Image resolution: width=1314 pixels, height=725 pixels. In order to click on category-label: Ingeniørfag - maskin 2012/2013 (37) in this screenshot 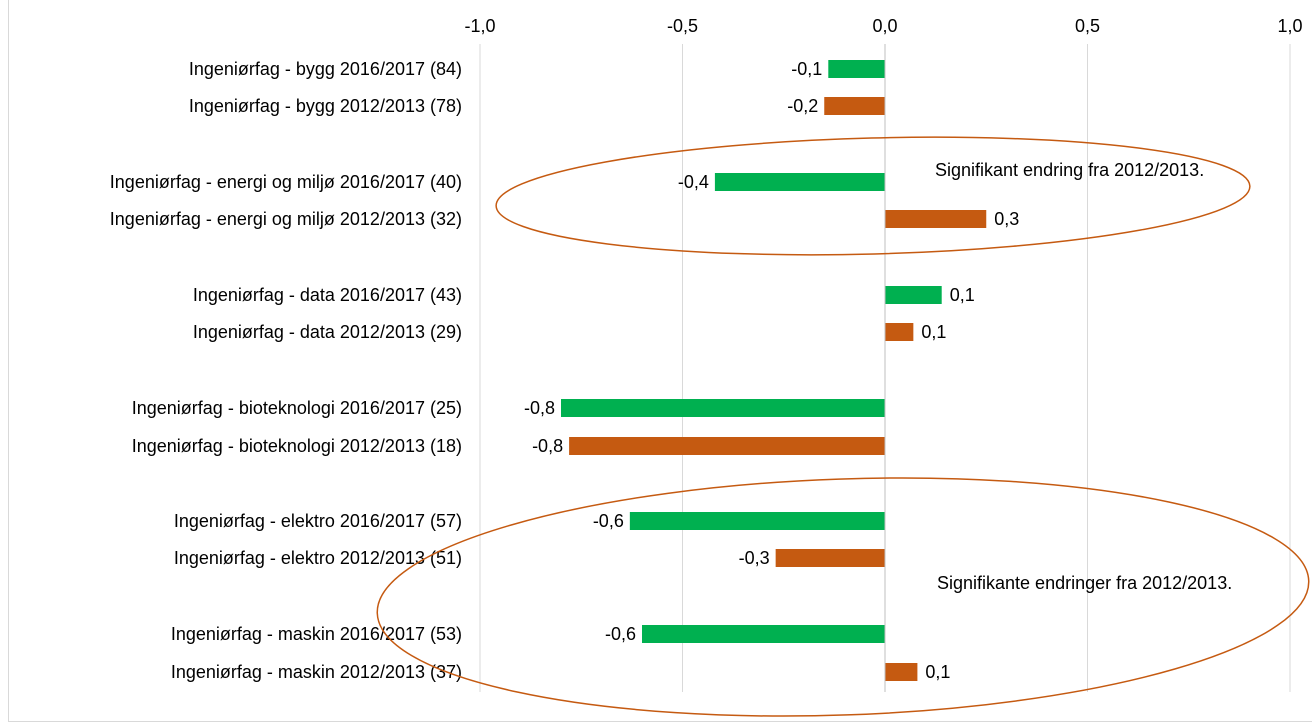, I will do `click(316, 672)`.